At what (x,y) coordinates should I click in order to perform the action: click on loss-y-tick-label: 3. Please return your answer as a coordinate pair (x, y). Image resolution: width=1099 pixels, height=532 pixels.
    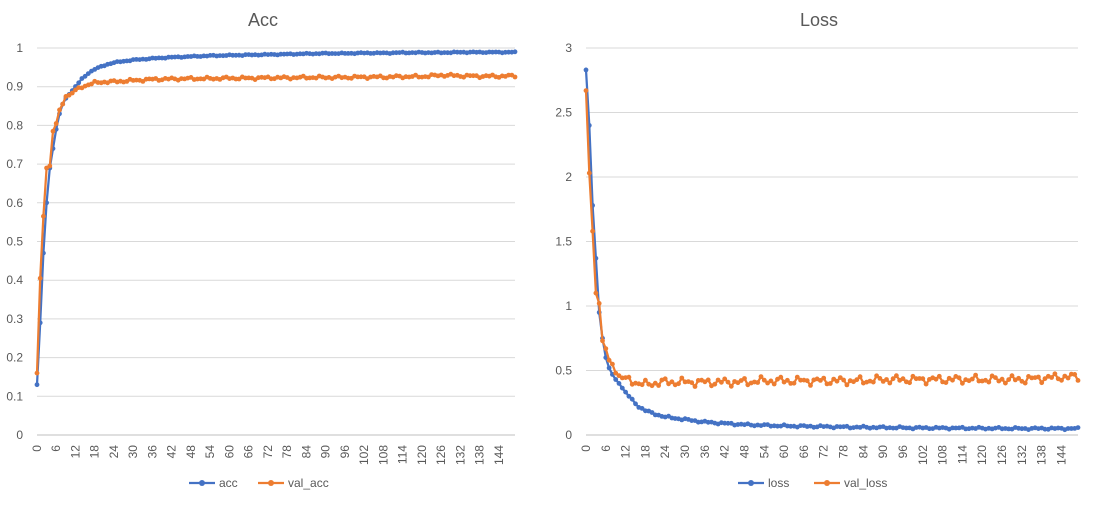
    Looking at the image, I should click on (568, 48).